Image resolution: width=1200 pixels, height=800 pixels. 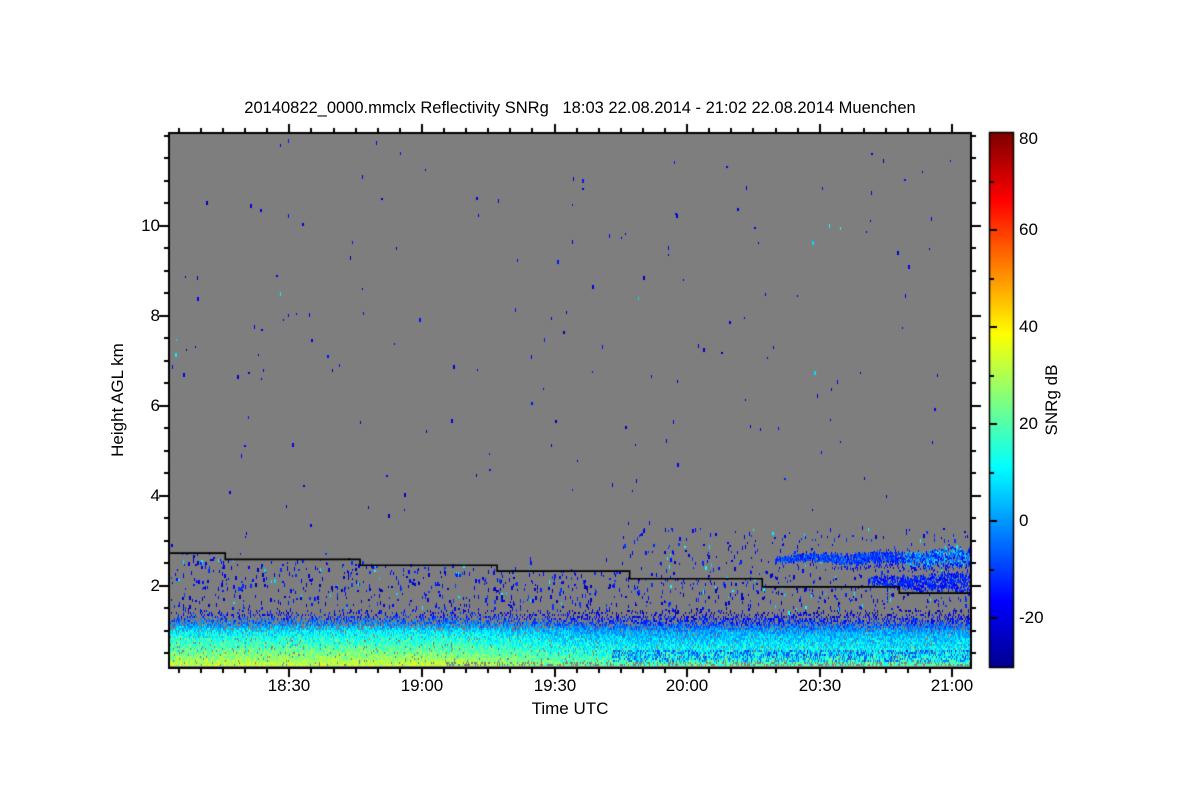 I want to click on colorbar-tick-label: 60, so click(x=1028, y=229).